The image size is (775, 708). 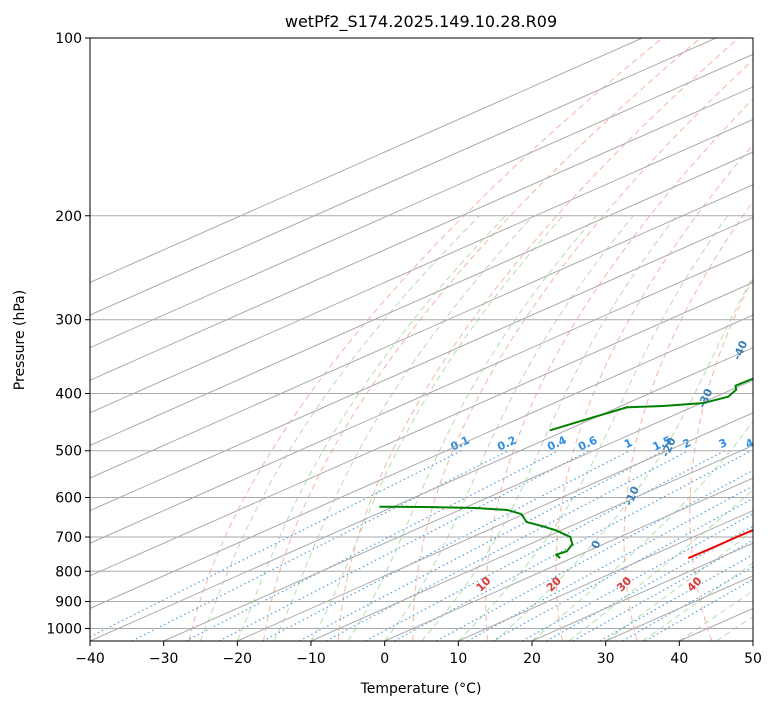 What do you see at coordinates (68, 334) in the screenshot?
I see `y-axis-ticks: 100 200 300 400 500 600 700 800 900 1000` at bounding box center [68, 334].